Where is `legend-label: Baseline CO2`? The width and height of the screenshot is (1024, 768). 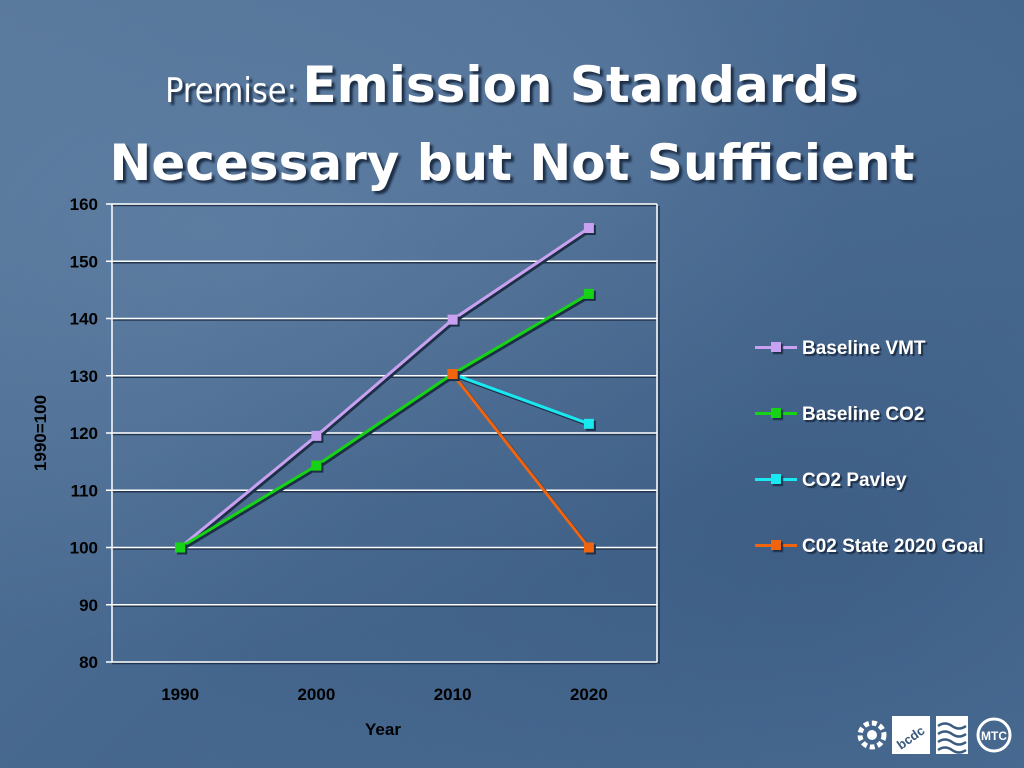 legend-label: Baseline CO2 is located at coordinates (863, 414).